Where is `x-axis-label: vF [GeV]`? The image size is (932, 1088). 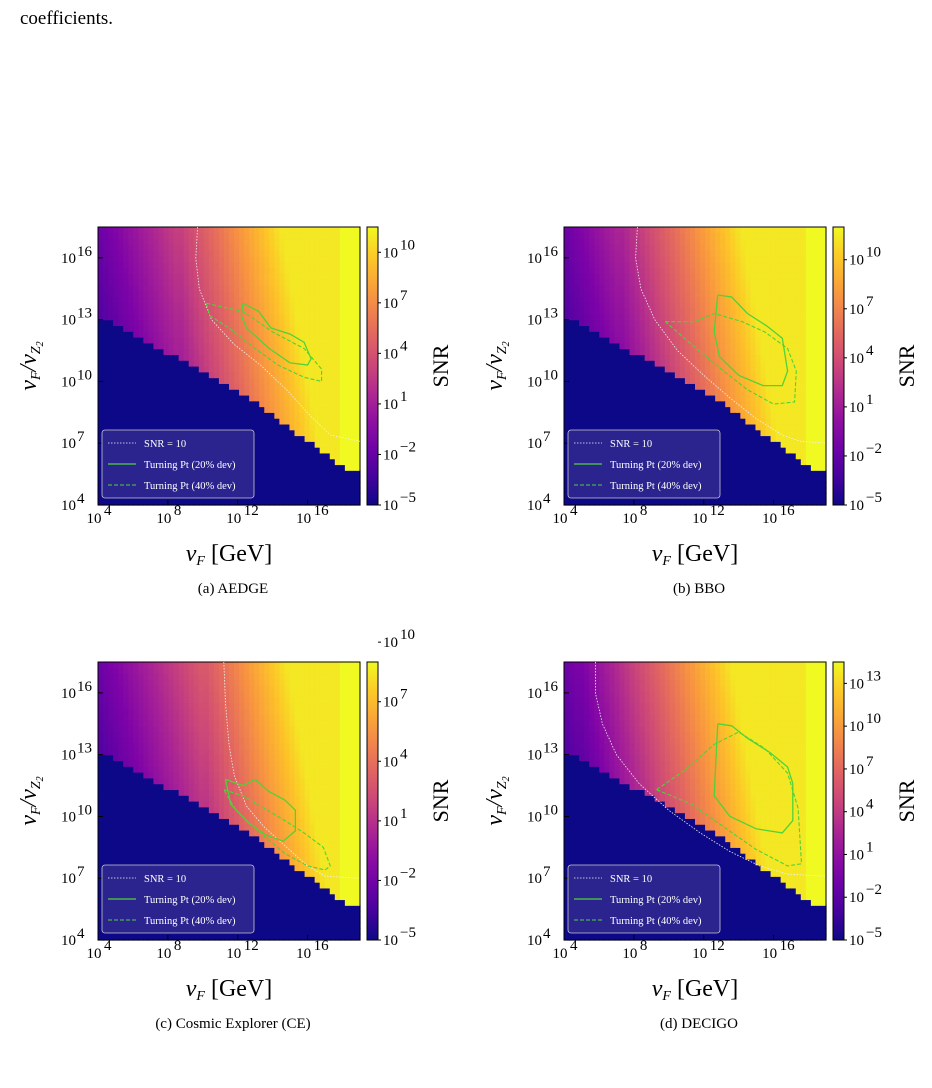 x-axis-label: vF [GeV] is located at coordinates (695, 555).